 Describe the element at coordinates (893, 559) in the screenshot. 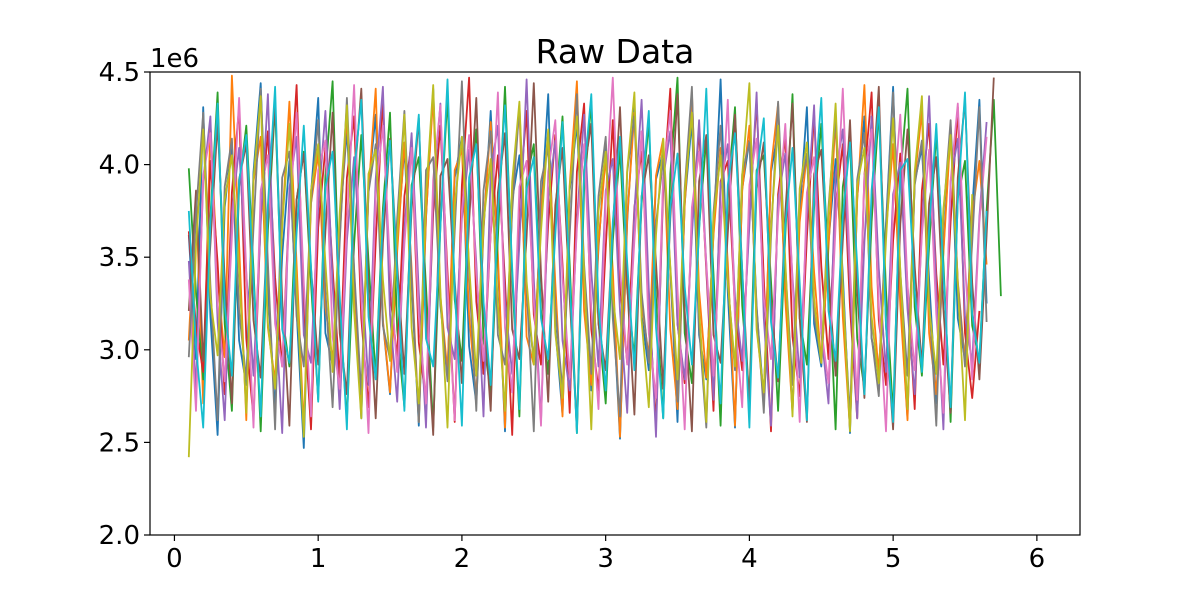

I see `x-tick-label: 5` at that location.